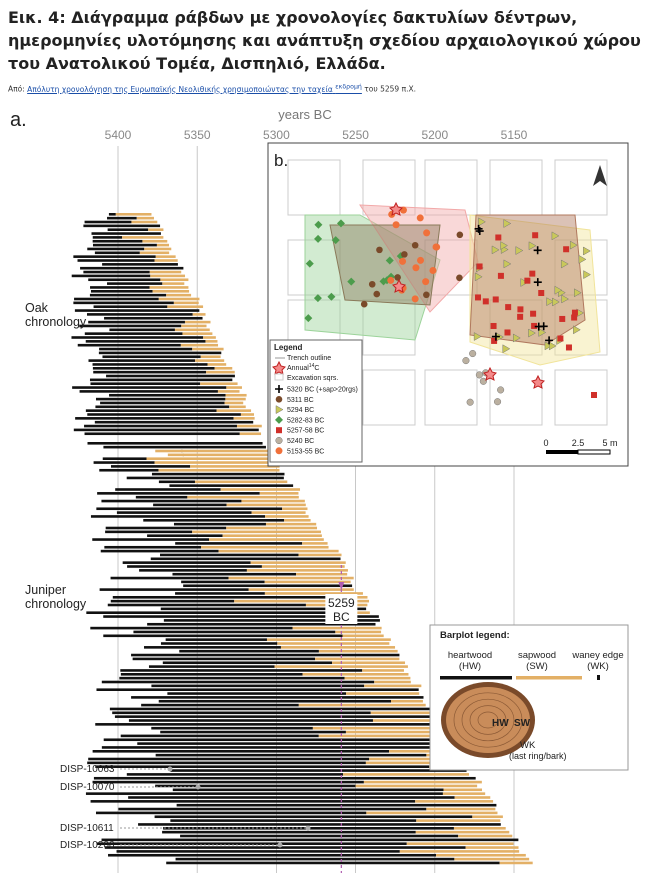 This screenshot has height=873, width=652. I want to click on label: SW, so click(522, 723).